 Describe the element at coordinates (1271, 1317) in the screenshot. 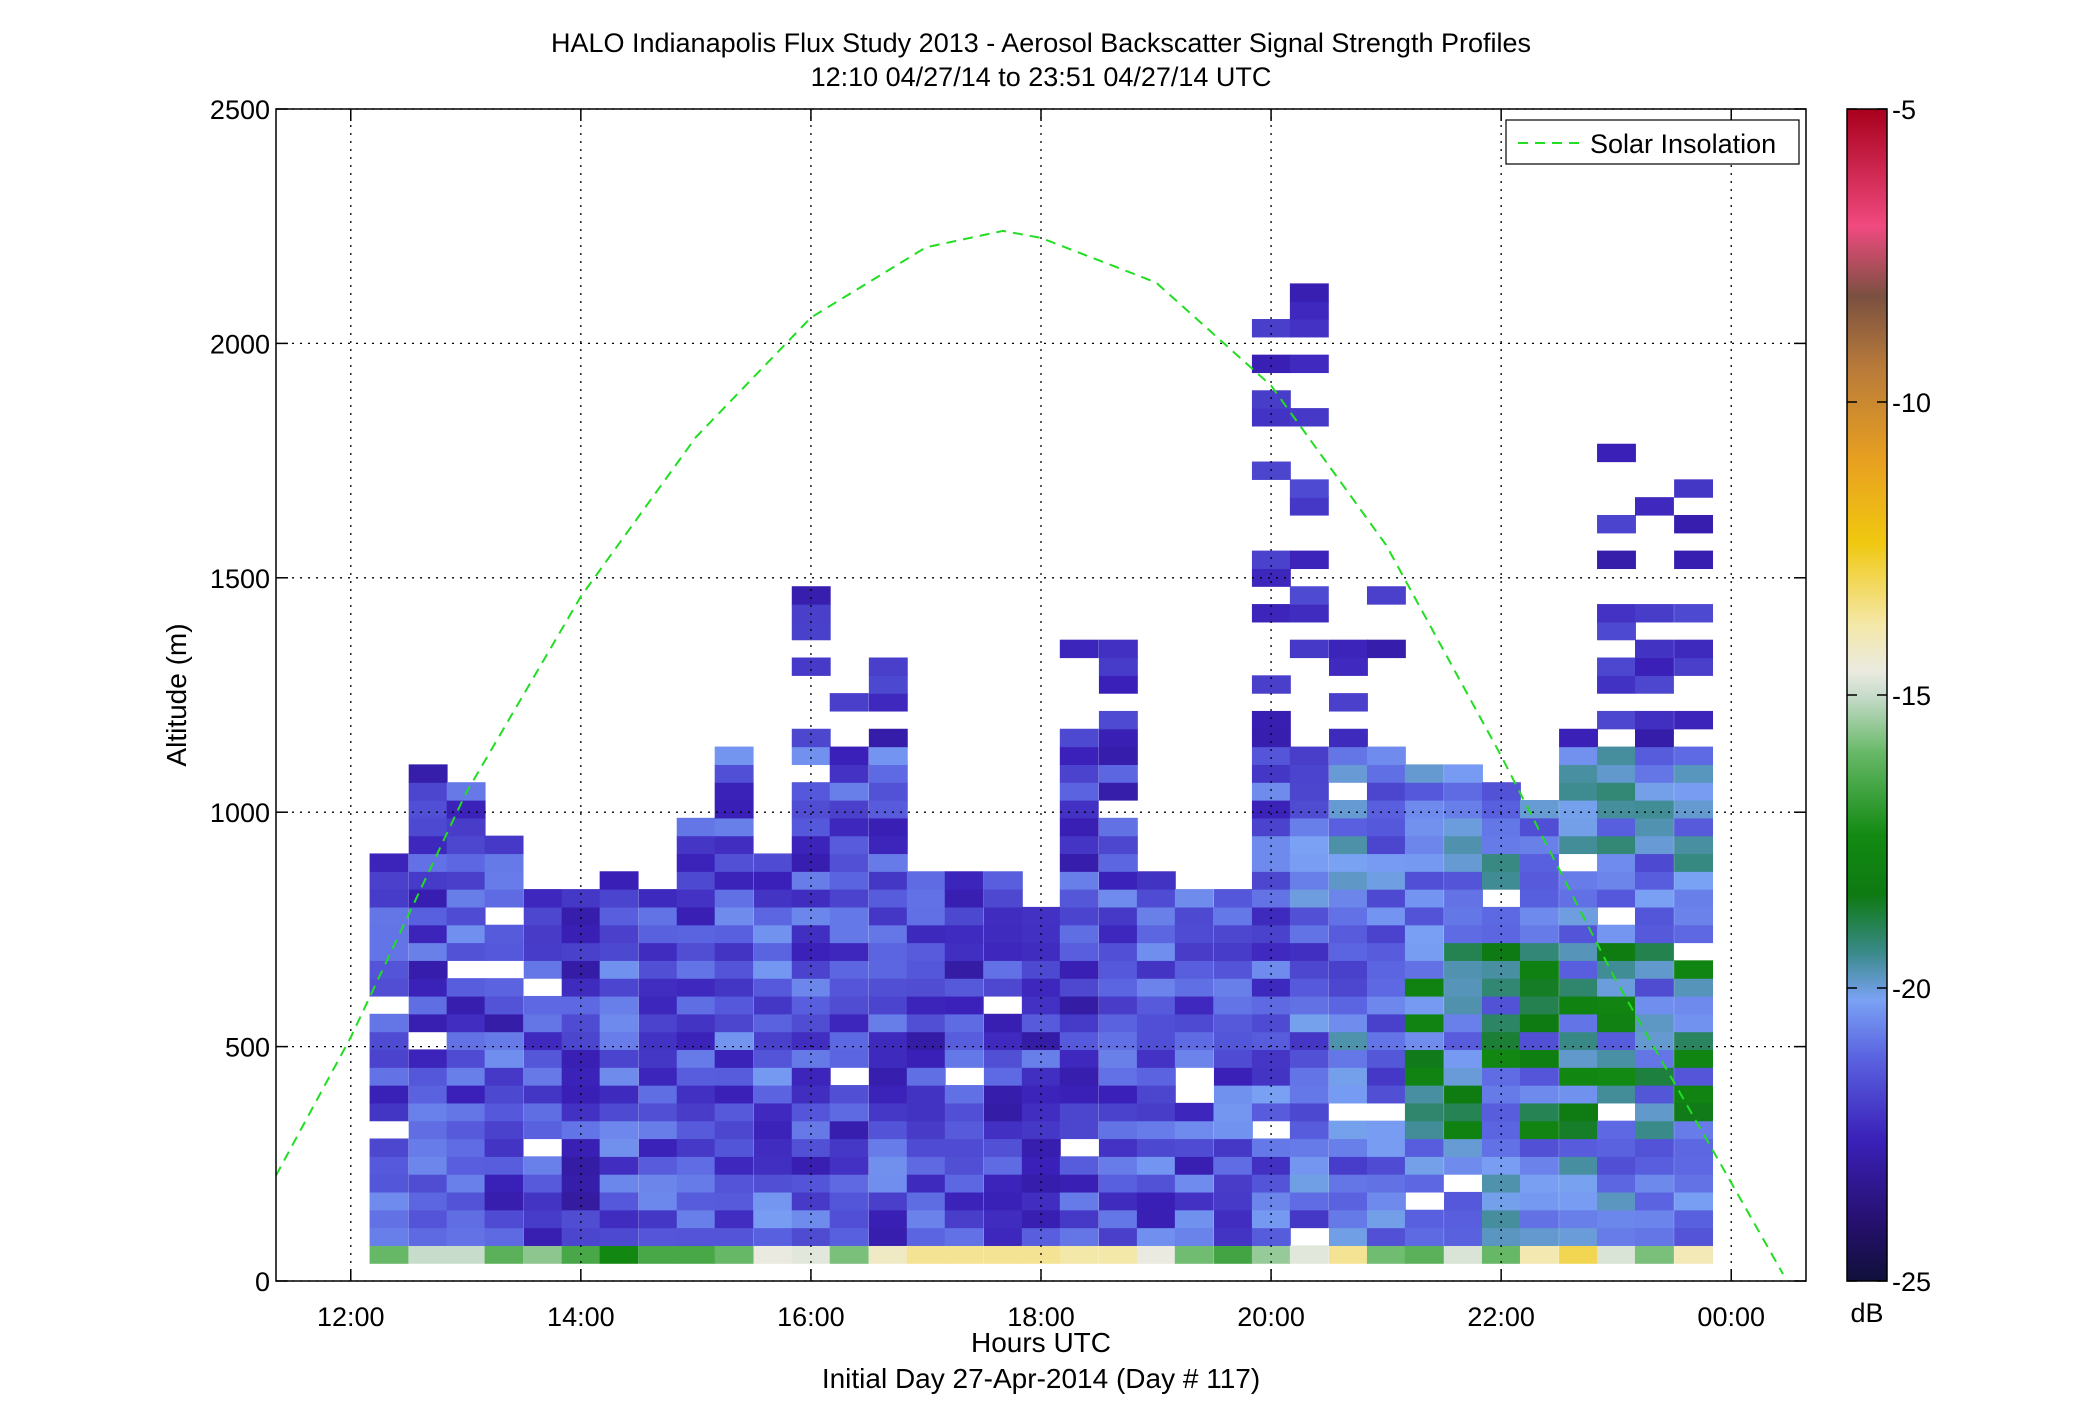

I see `x-tick-label: 20:00` at that location.